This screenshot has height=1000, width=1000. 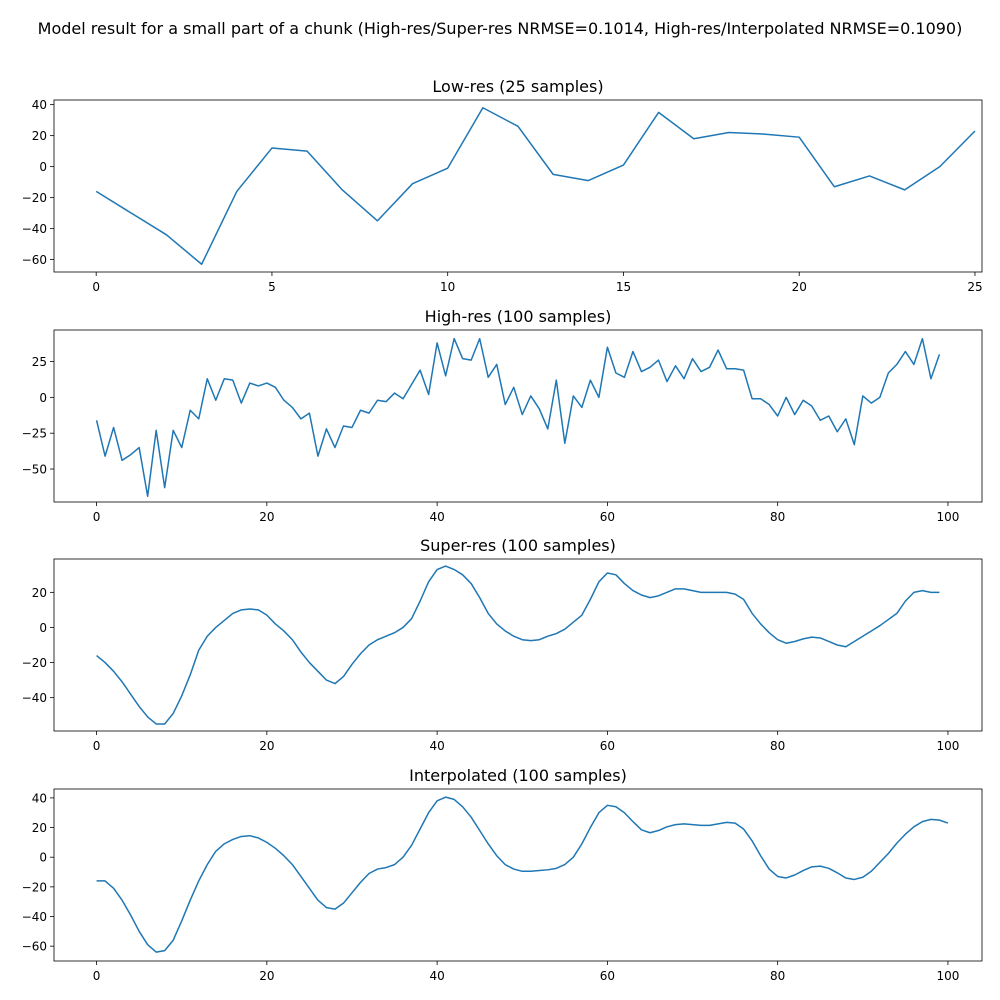 I want to click on x-tick-label: 5, so click(x=272, y=287).